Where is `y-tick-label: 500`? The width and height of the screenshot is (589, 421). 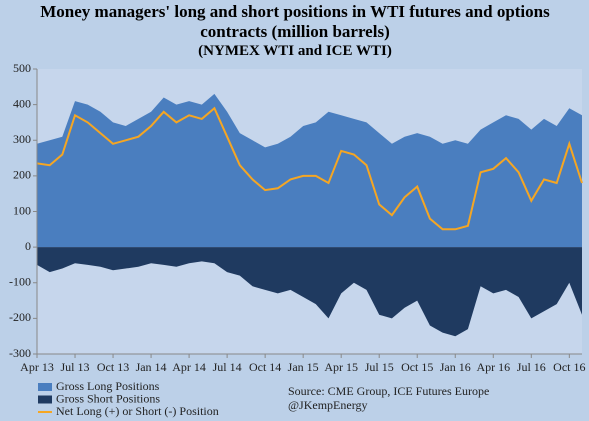
y-tick-label: 500 is located at coordinates (22, 68).